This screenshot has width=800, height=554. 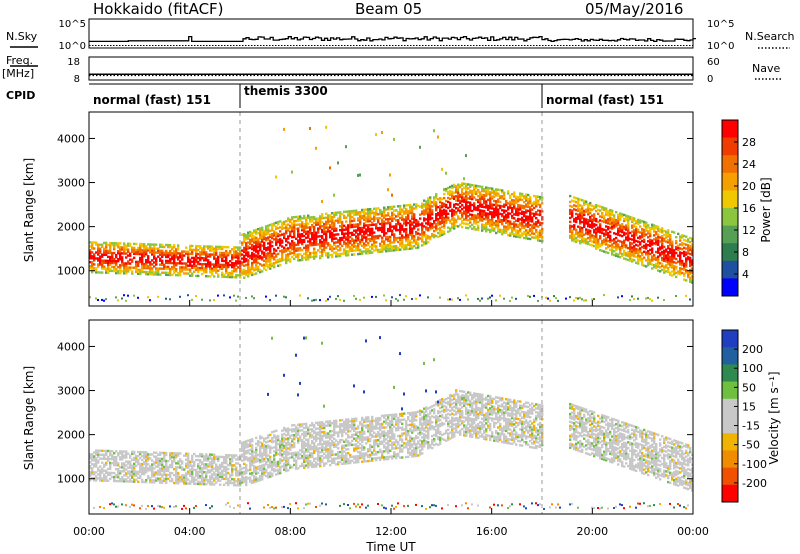 What do you see at coordinates (158, 9) in the screenshot?
I see `station-title: Hokkaido (fitACF)` at bounding box center [158, 9].